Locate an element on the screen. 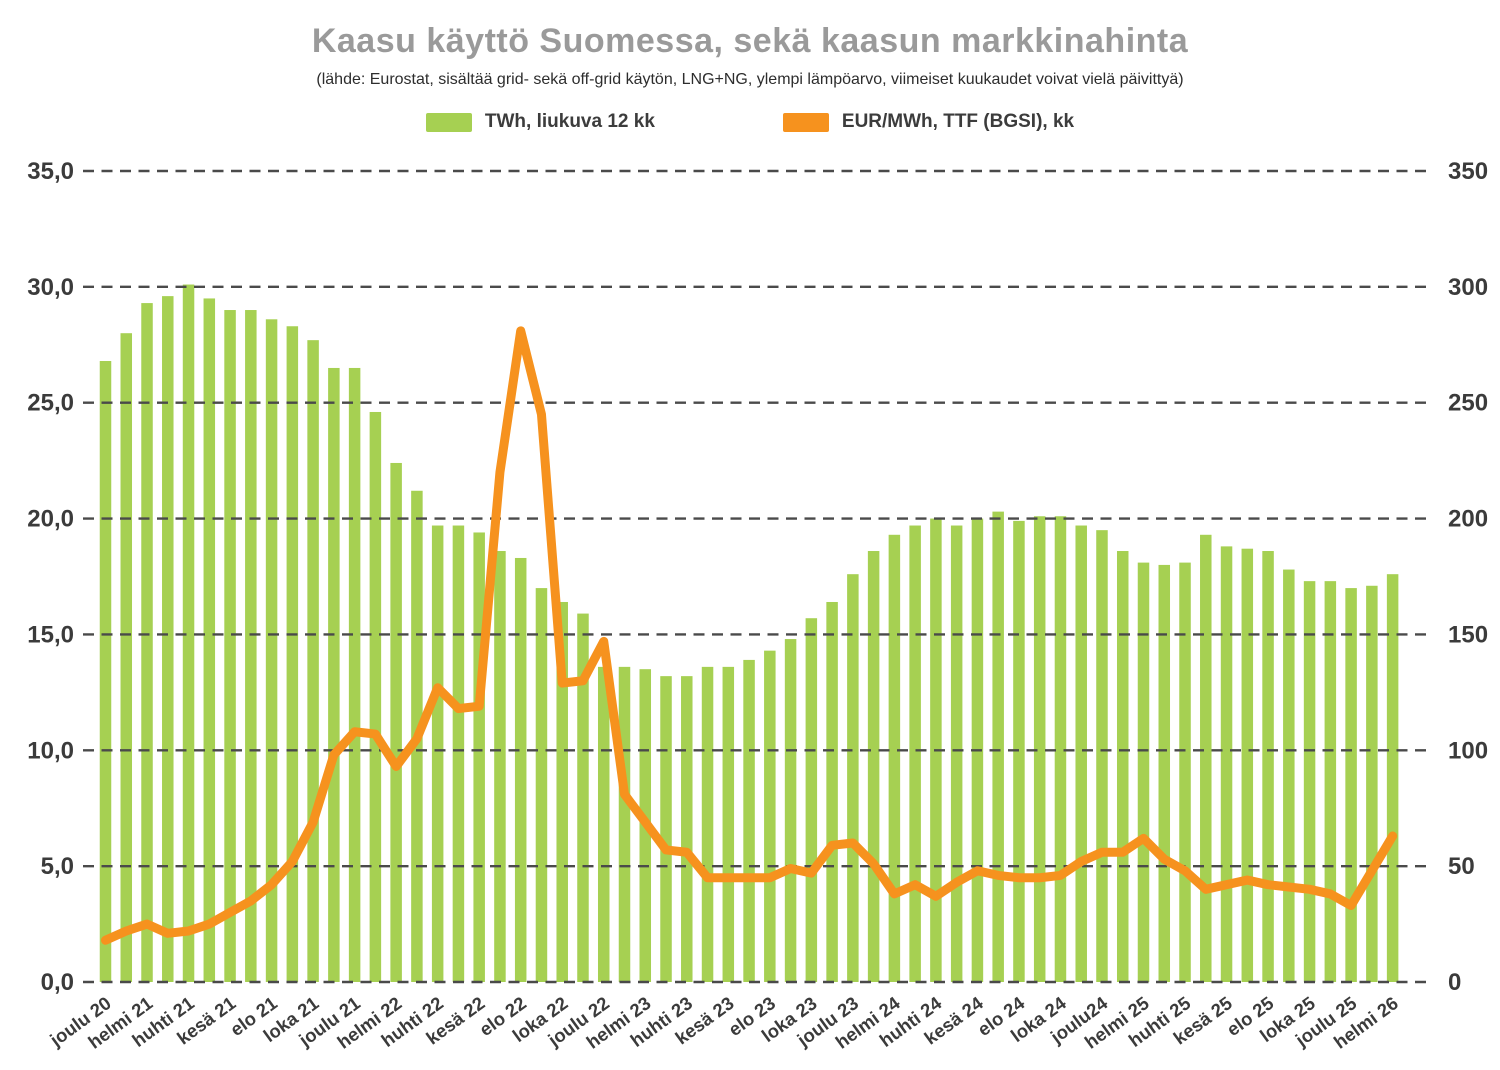 This screenshot has width=1500, height=1070. legend-swatch-twh is located at coordinates (448, 122).